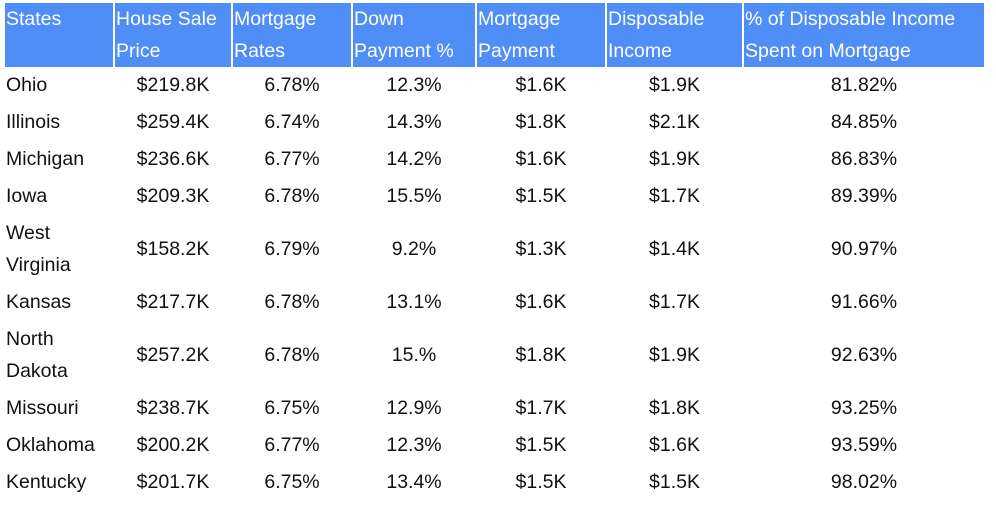 Image resolution: width=996 pixels, height=506 pixels. What do you see at coordinates (173, 407) in the screenshot?
I see `cell-house-sale-price: $238.7K` at bounding box center [173, 407].